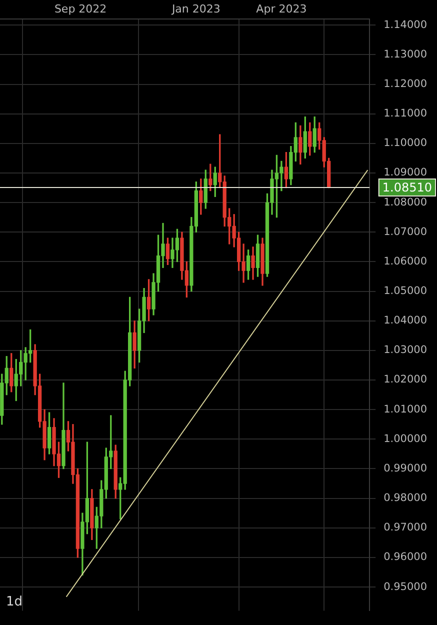 This screenshot has height=625, width=437. Describe the element at coordinates (405, 291) in the screenshot. I see `y-tick-label: 1.05000` at that location.